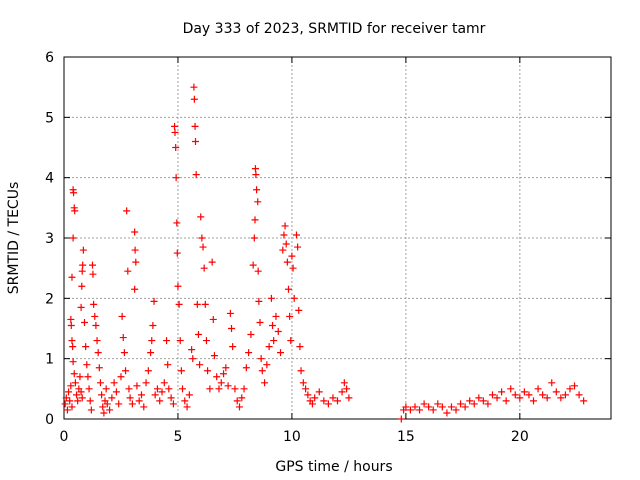  I want to click on x-tick-label: 20, so click(520, 437).